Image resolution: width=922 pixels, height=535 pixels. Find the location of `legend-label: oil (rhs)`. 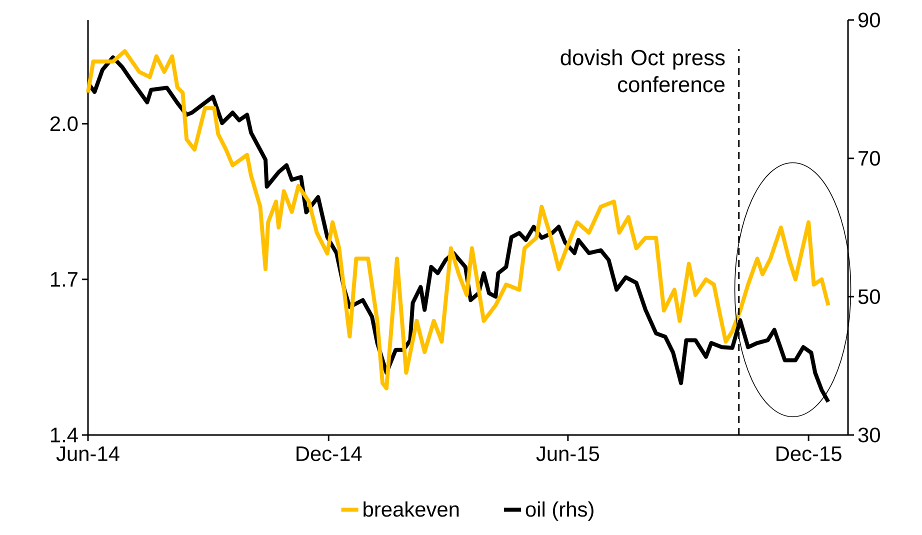

legend-label: oil (rhs) is located at coordinates (560, 511).